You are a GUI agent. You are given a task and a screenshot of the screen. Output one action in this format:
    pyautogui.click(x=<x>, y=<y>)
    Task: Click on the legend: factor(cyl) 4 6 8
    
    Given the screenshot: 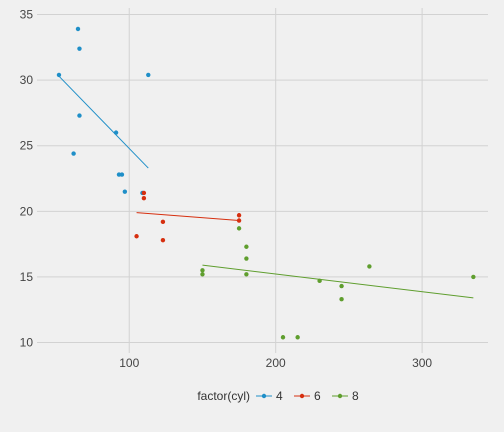 What is the action you would take?
    pyautogui.click(x=278, y=396)
    